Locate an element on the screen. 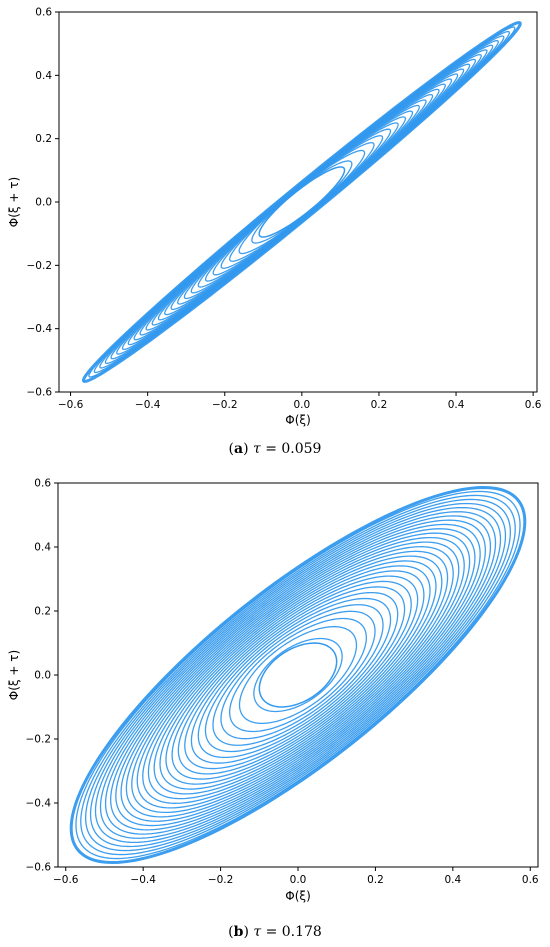  caption-b-label: b is located at coordinates (238, 932).